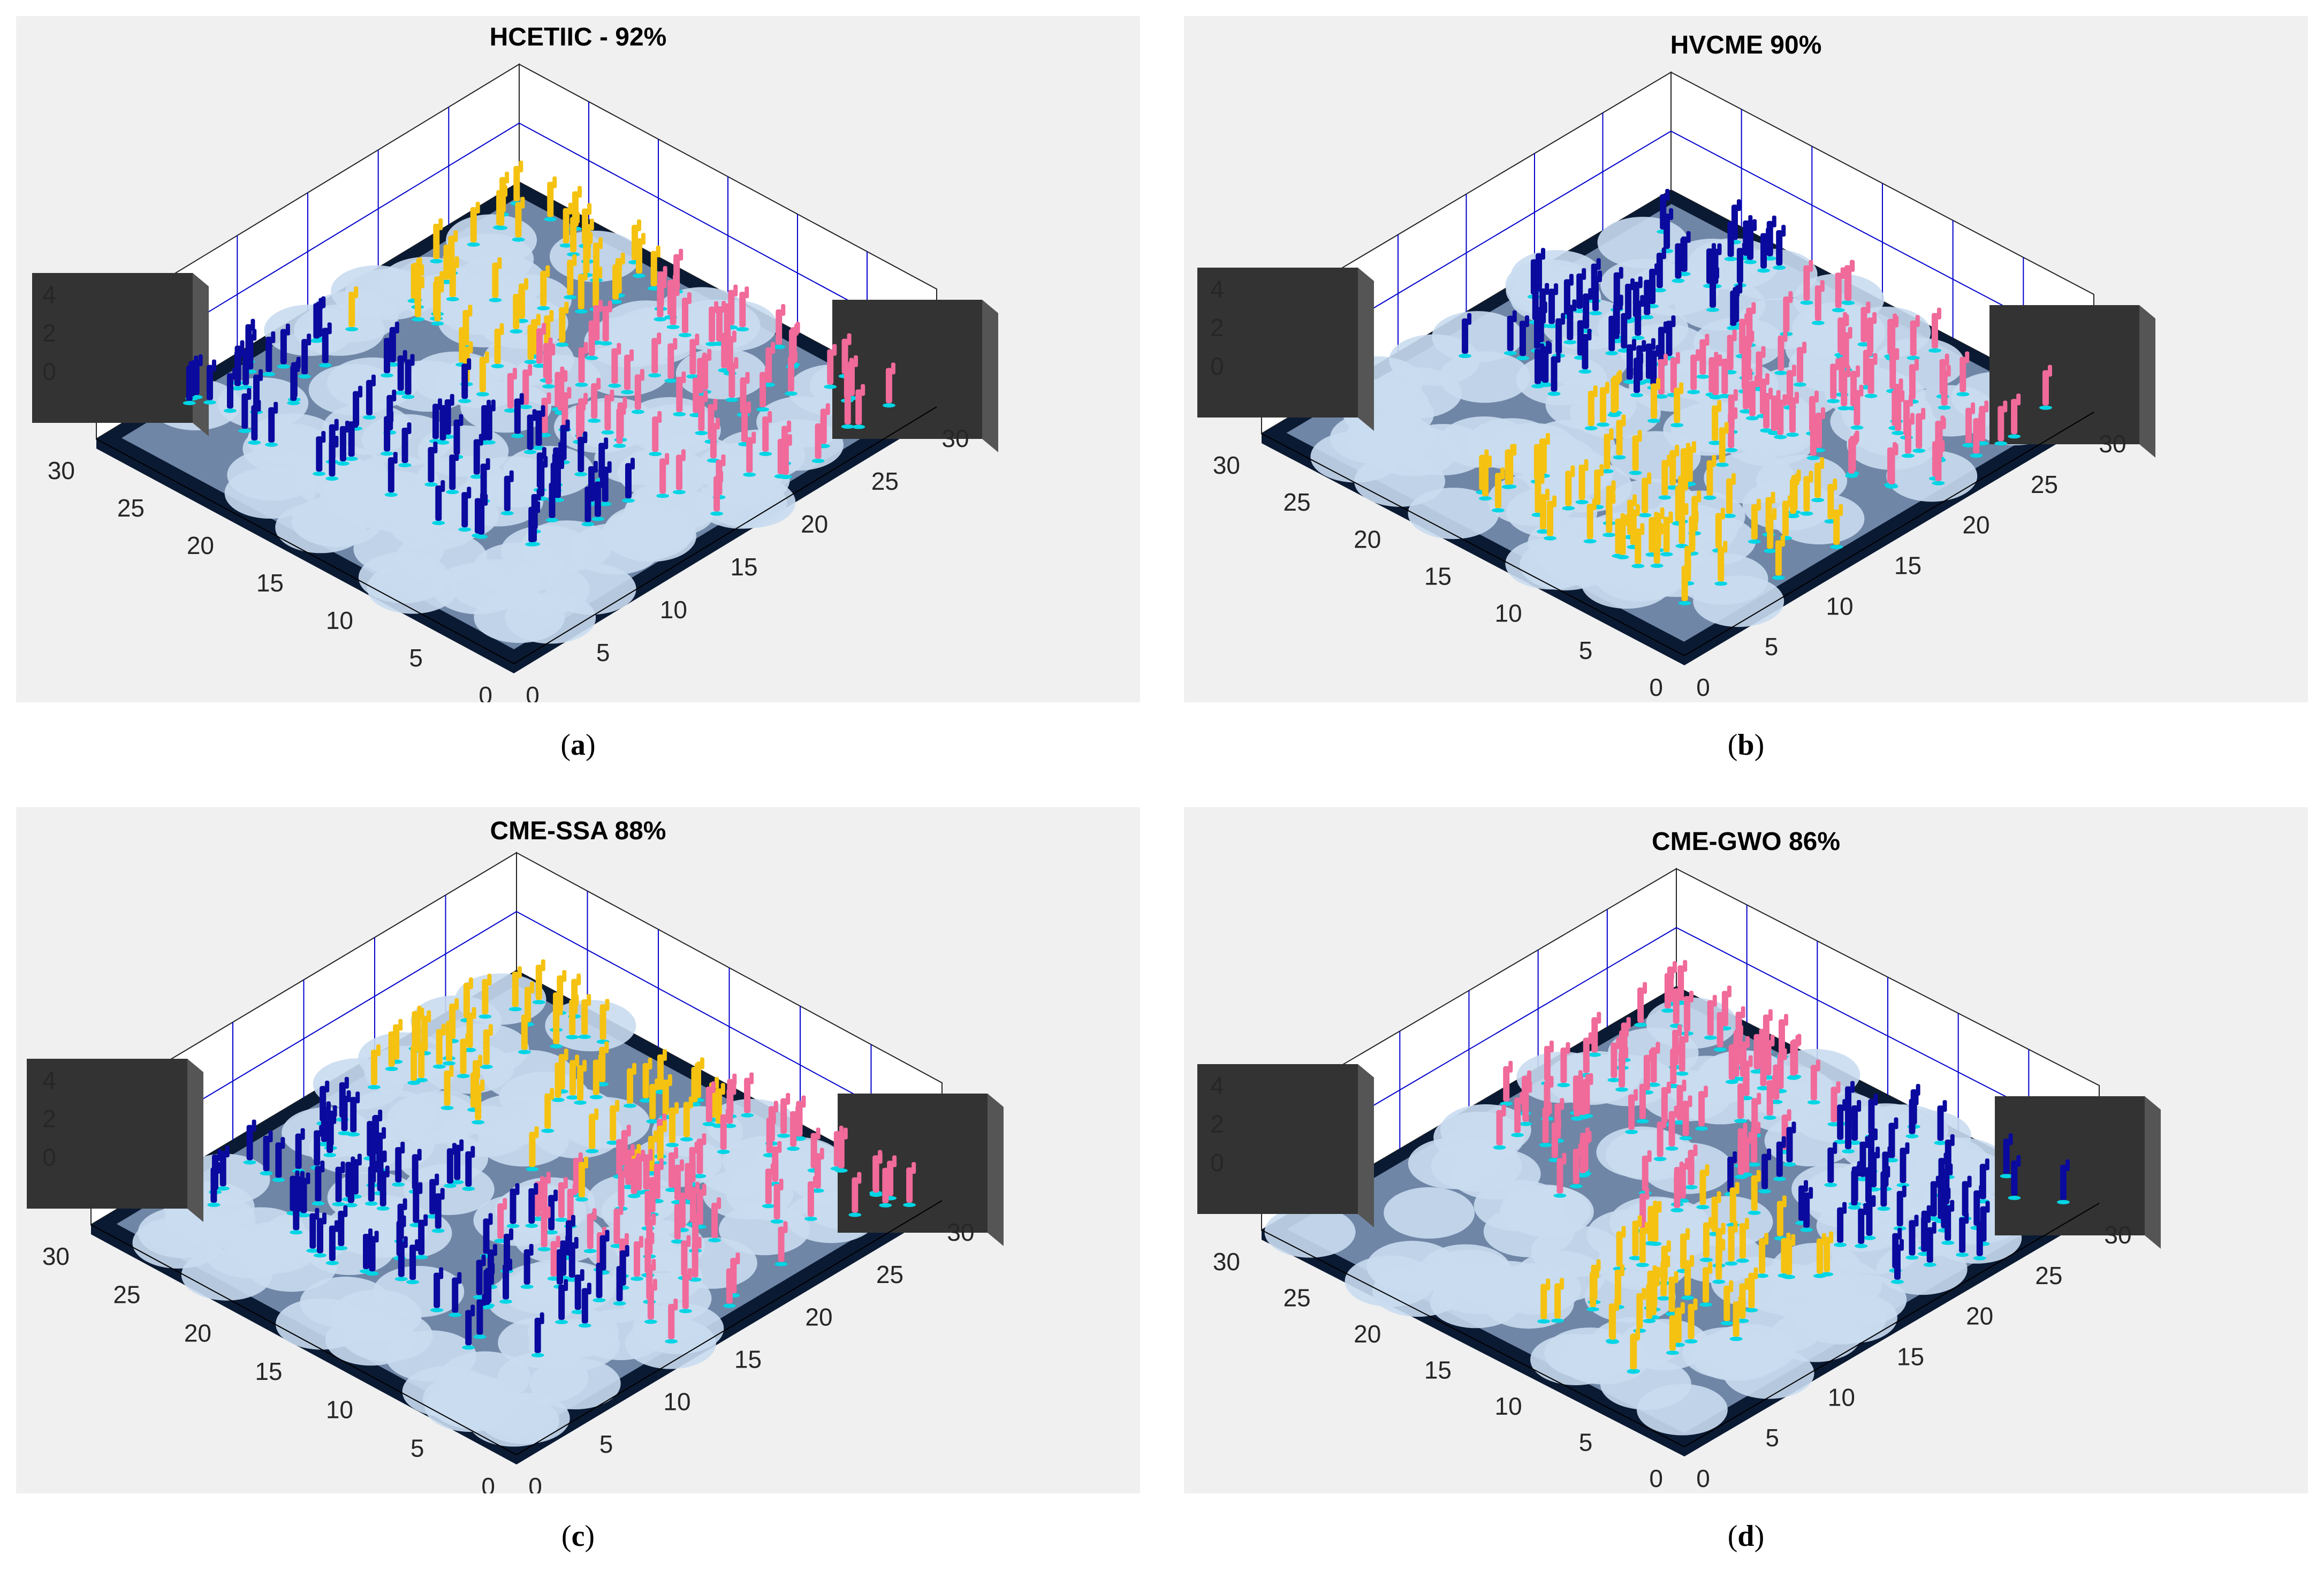 The height and width of the screenshot is (1571, 2324). Describe the element at coordinates (748, 1359) in the screenshot. I see `x-tick-label: 15` at that location.